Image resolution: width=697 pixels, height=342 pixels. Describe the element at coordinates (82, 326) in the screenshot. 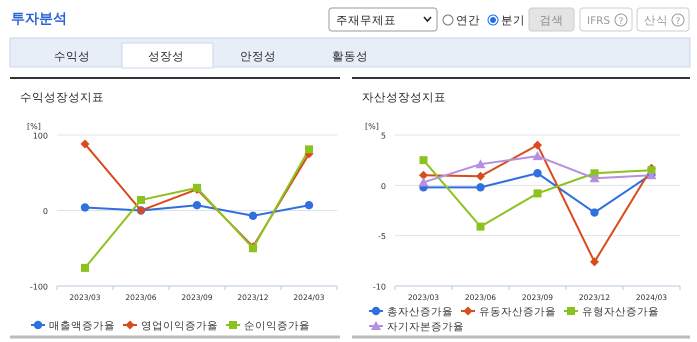

I see `legend-label: 매출액증가율` at that location.